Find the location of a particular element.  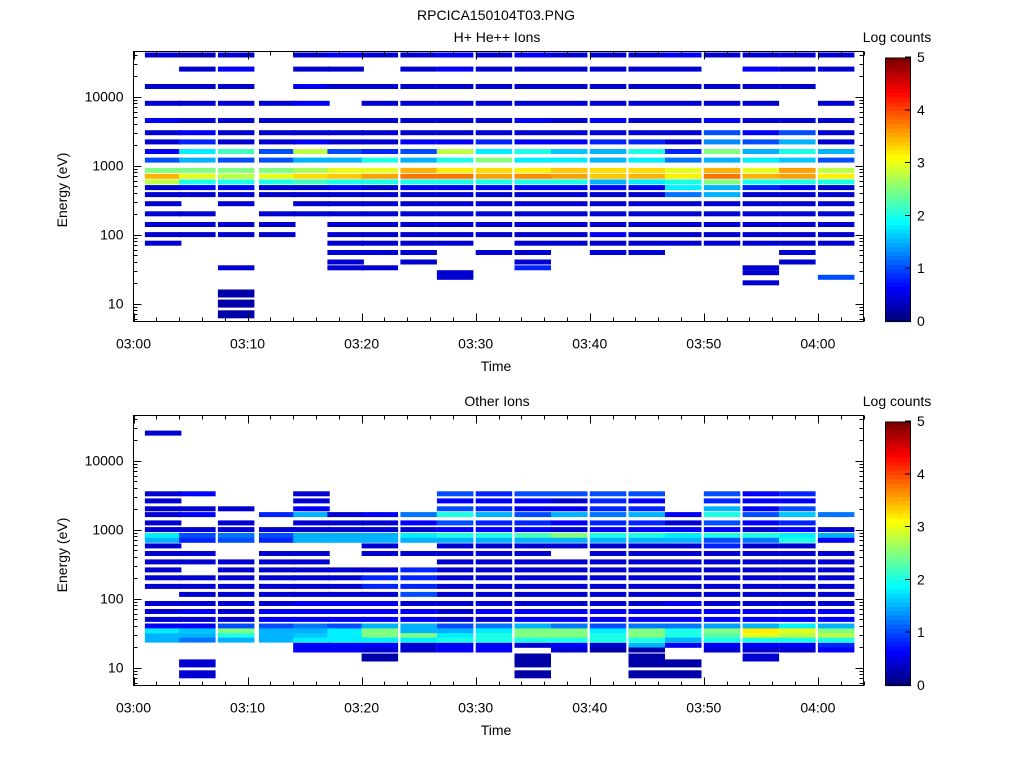

colorbar-tick-label: 1 is located at coordinates (921, 268).